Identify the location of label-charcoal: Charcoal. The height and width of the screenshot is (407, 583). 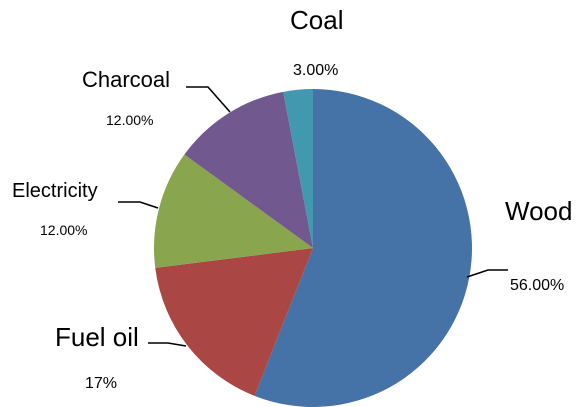
(126, 79).